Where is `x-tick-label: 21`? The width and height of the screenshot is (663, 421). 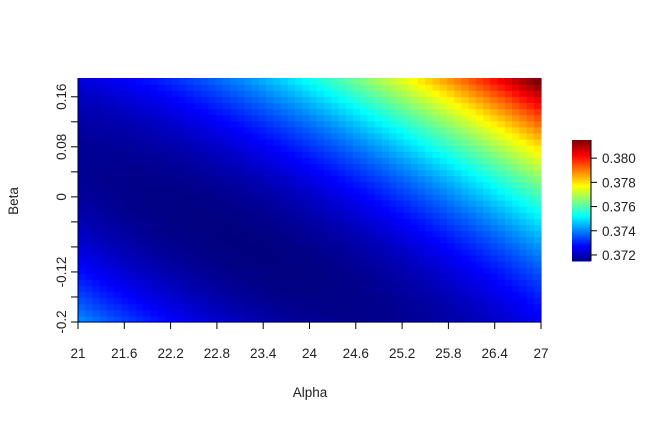 x-tick-label: 21 is located at coordinates (77, 353).